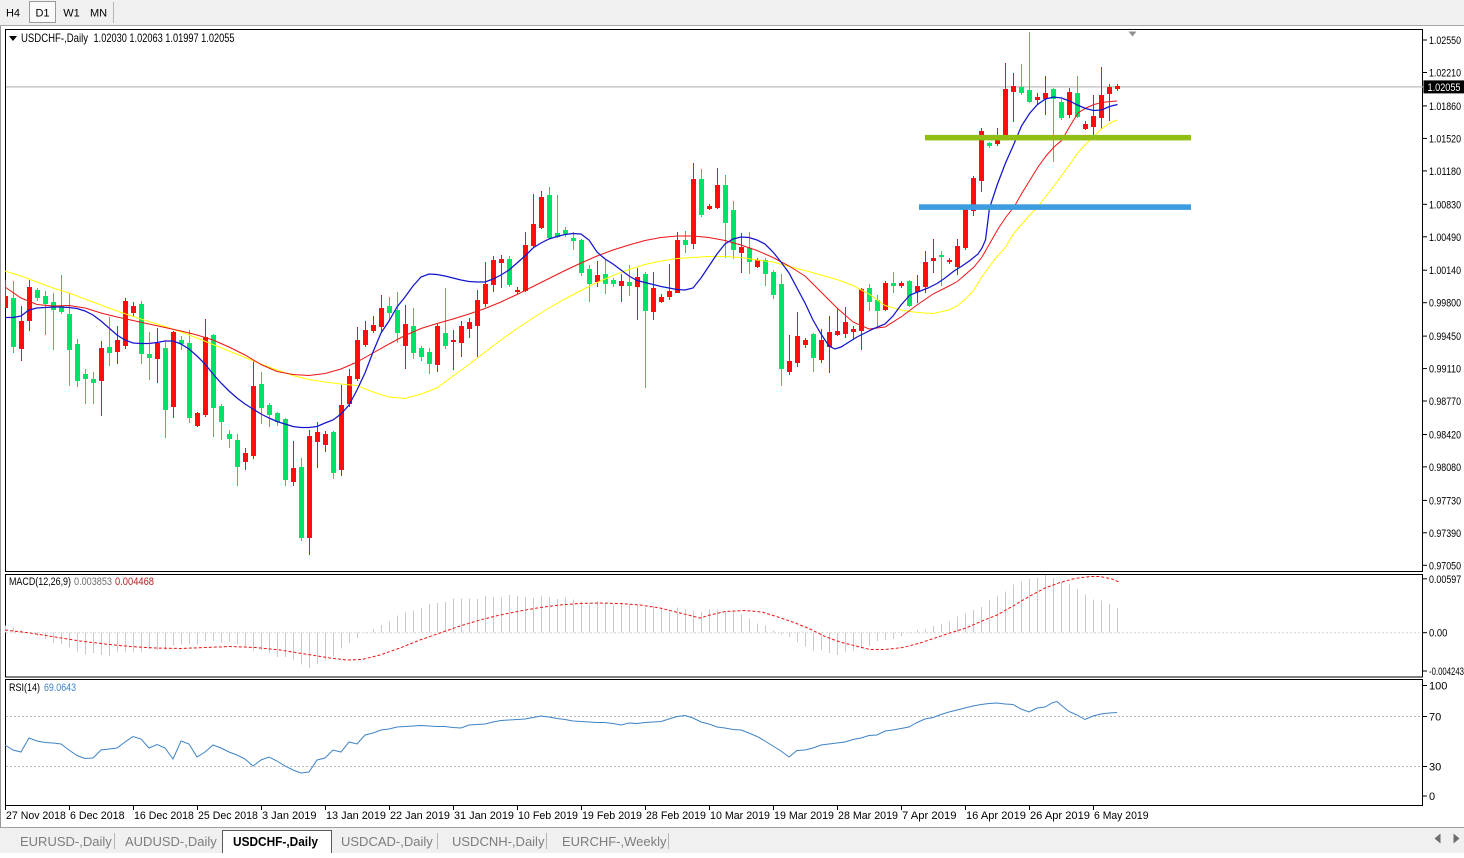 The width and height of the screenshot is (1464, 858). I want to click on svg-text: 0.99110, so click(1445, 370).